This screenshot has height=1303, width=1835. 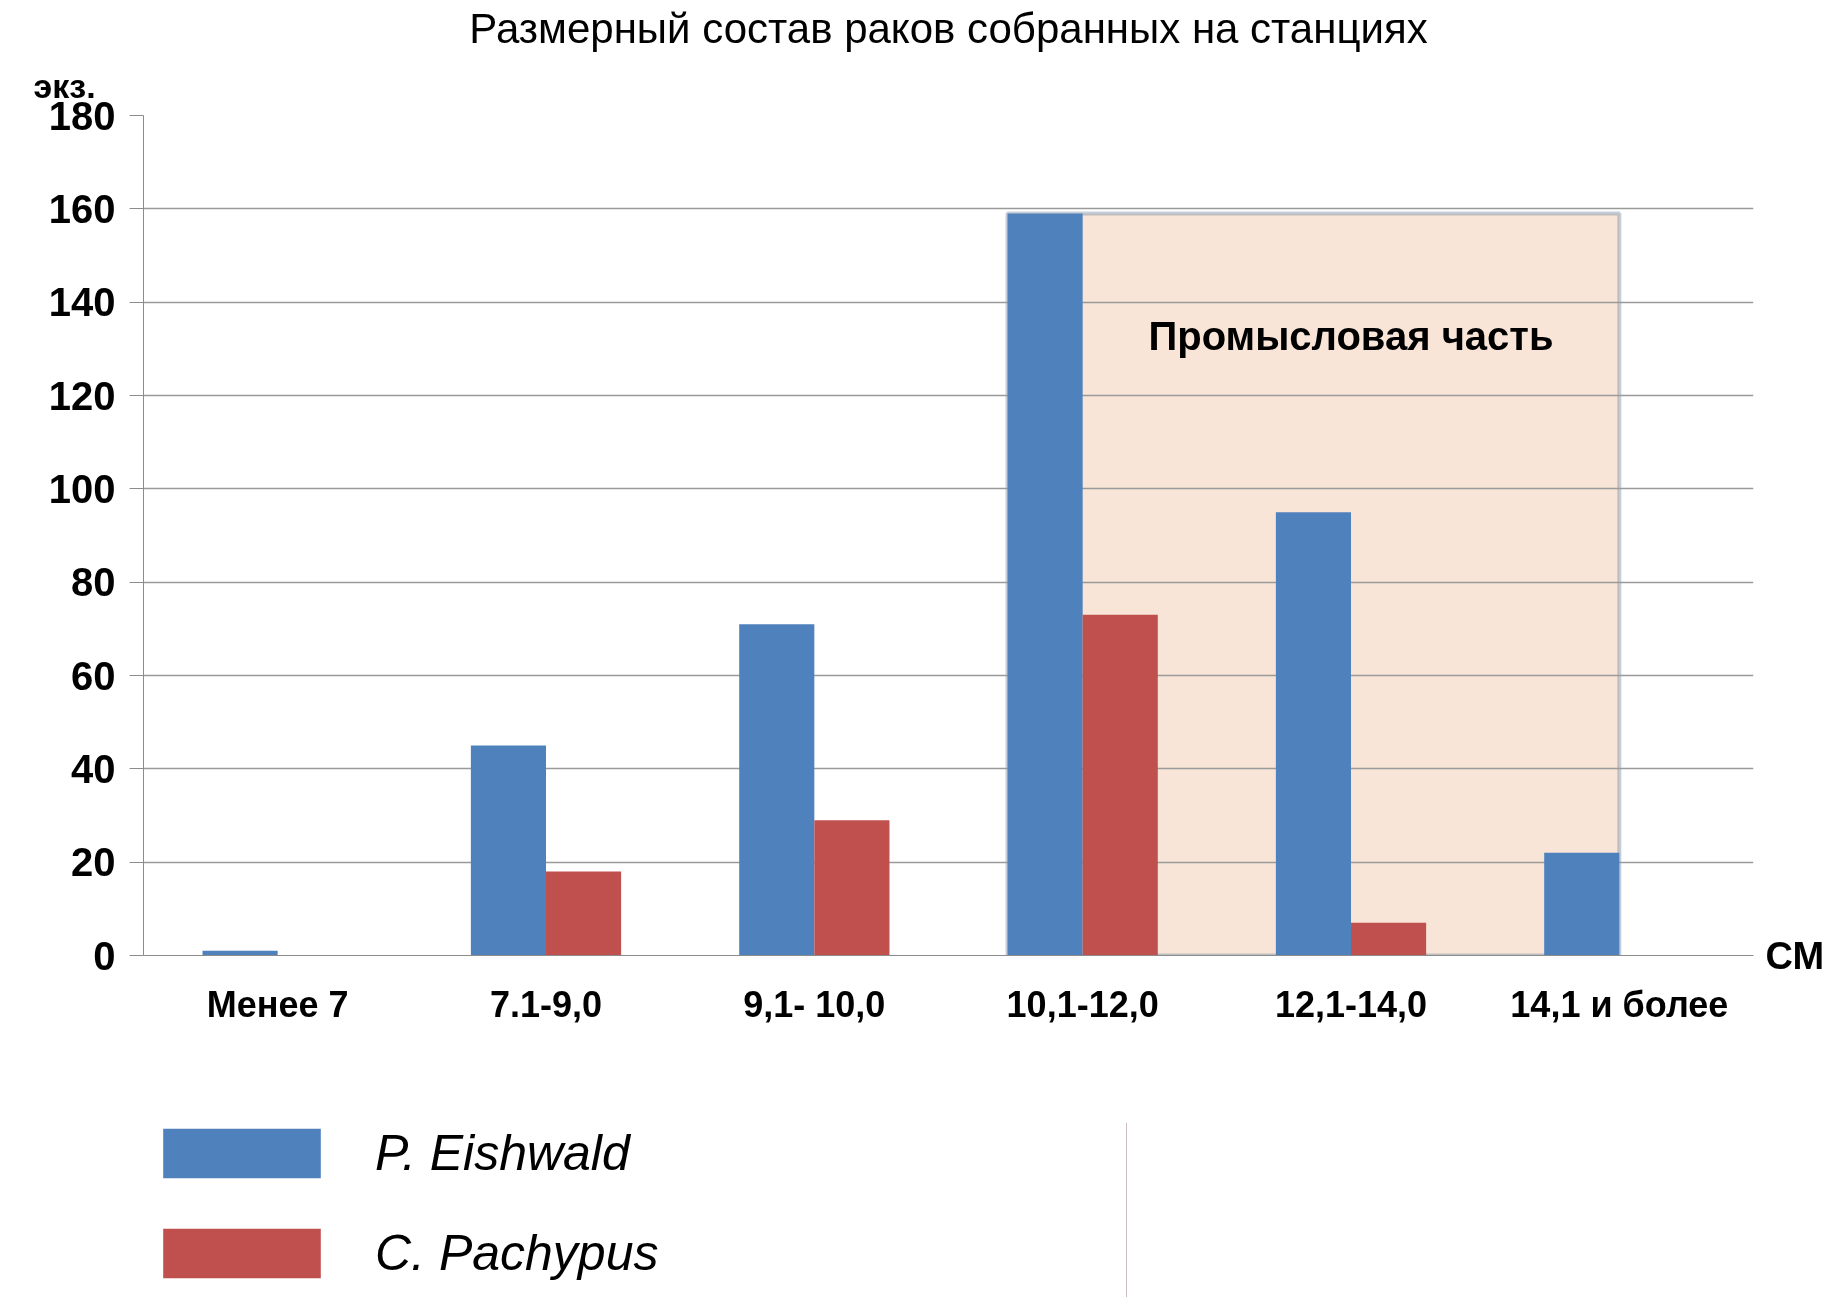 I want to click on y-tick-label: 160, so click(x=82, y=208).